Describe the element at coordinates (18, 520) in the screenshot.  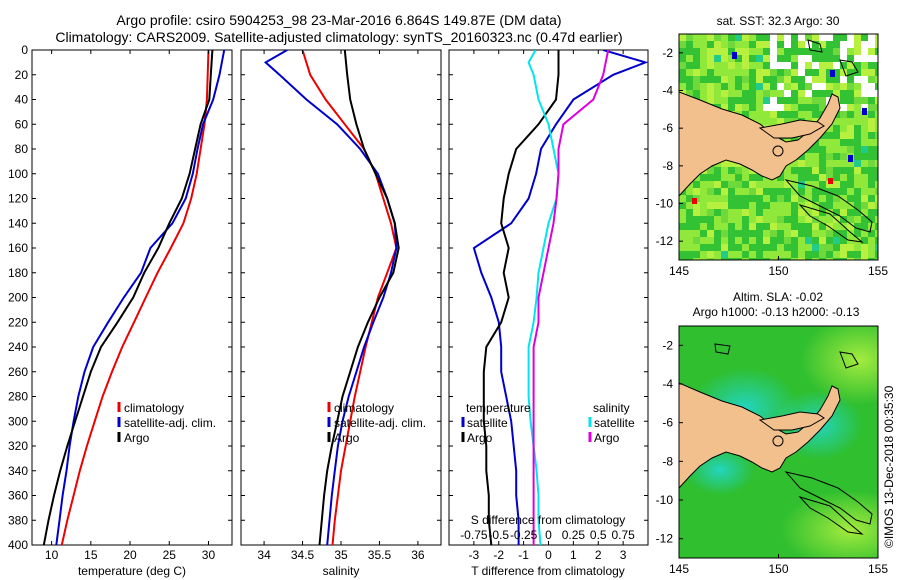
I see `y-tick-label: 380` at that location.